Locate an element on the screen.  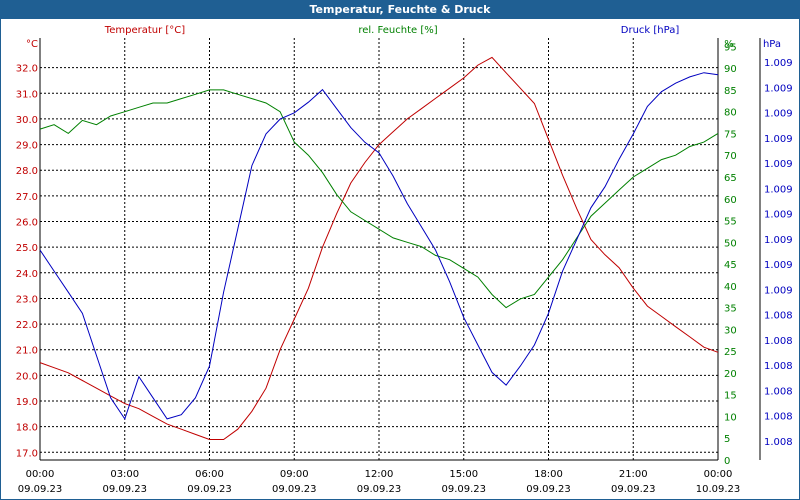
x-tick-time: 03:00 is located at coordinates (124, 474).